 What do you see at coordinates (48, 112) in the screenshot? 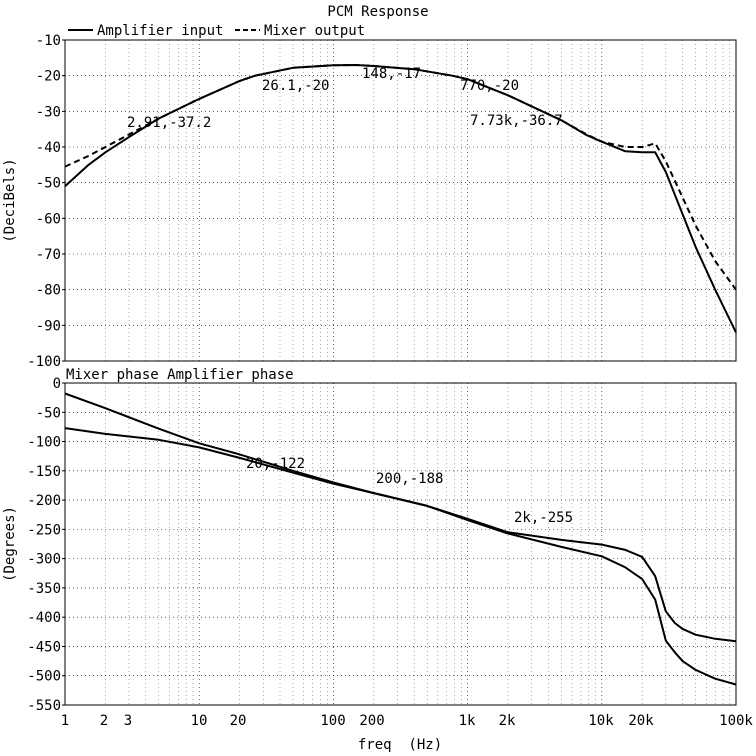
I see `y-tick-label: -30` at bounding box center [48, 112].